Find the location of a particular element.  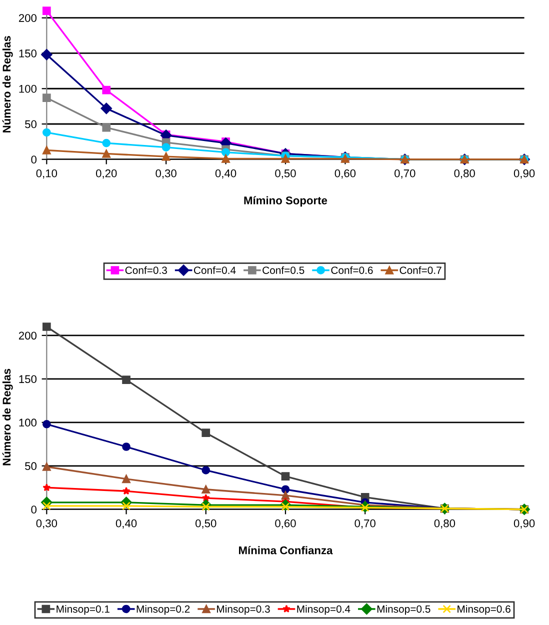

legend-label: Conf=0.3 is located at coordinates (146, 270).